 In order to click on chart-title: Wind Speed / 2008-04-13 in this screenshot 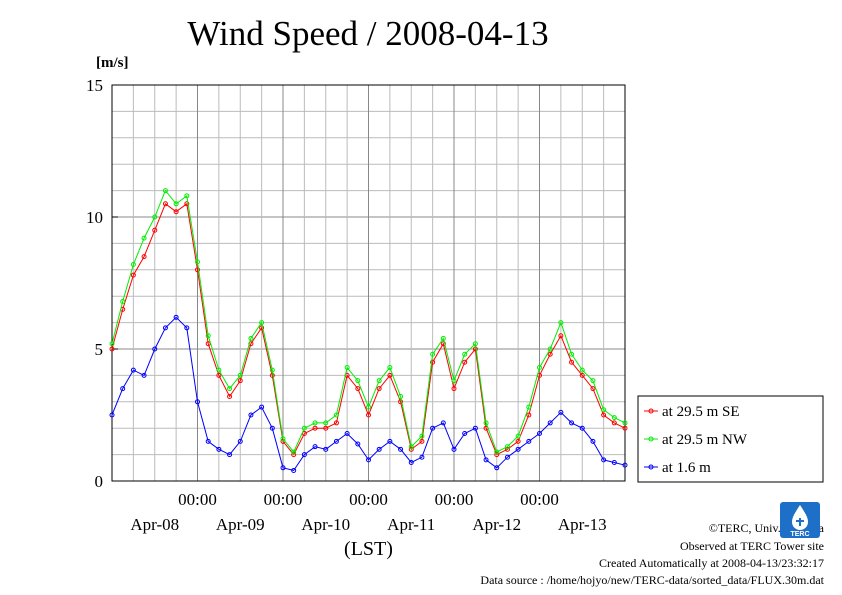, I will do `click(368, 33)`.